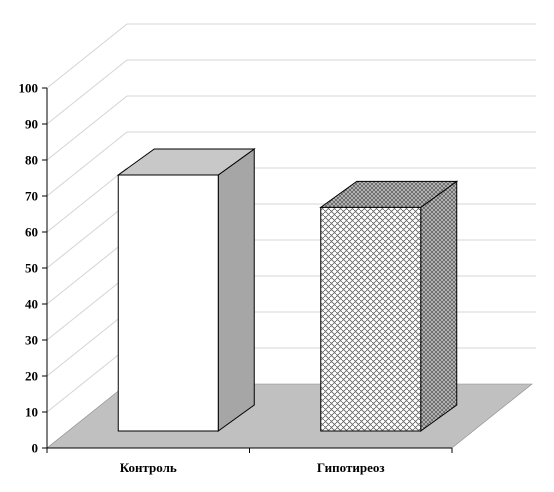 The height and width of the screenshot is (492, 554). What do you see at coordinates (31, 196) in the screenshot?
I see `y-tick-label-7: 70` at bounding box center [31, 196].